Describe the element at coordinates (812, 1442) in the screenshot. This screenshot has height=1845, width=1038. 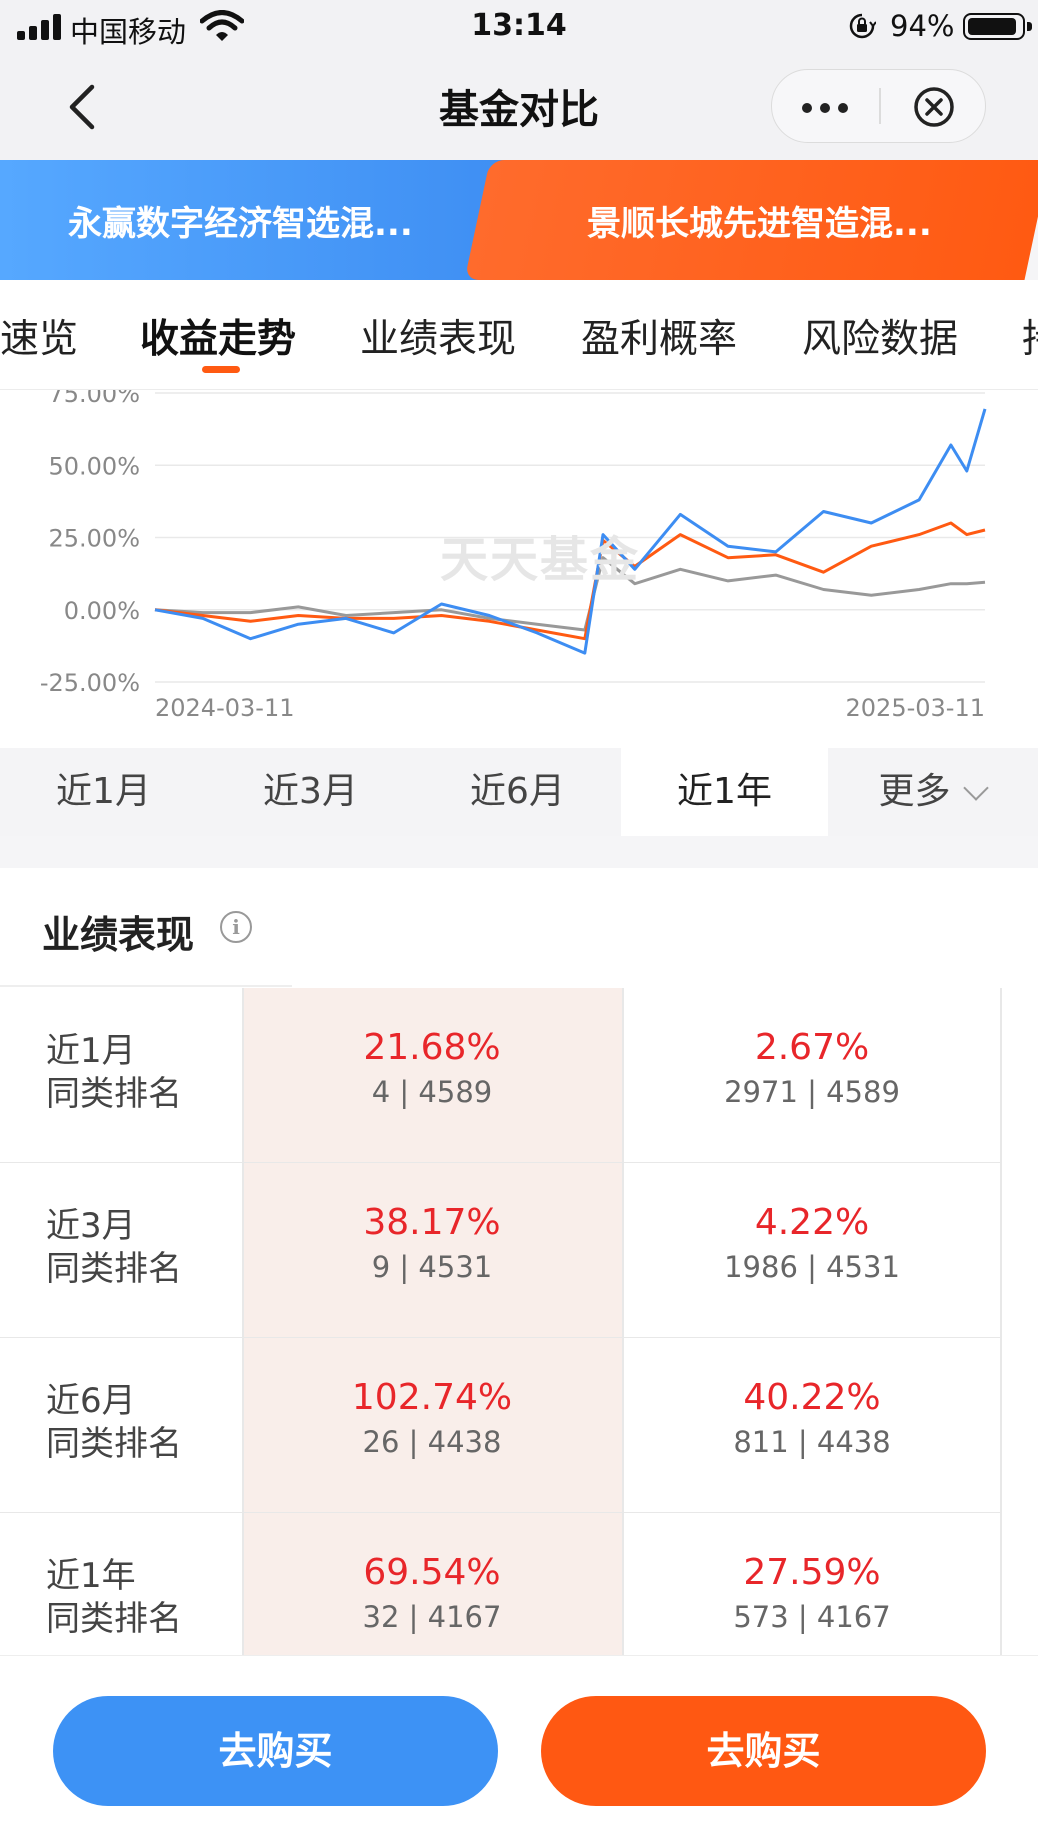
I see `fund-b-rank: 811 | 4438` at that location.